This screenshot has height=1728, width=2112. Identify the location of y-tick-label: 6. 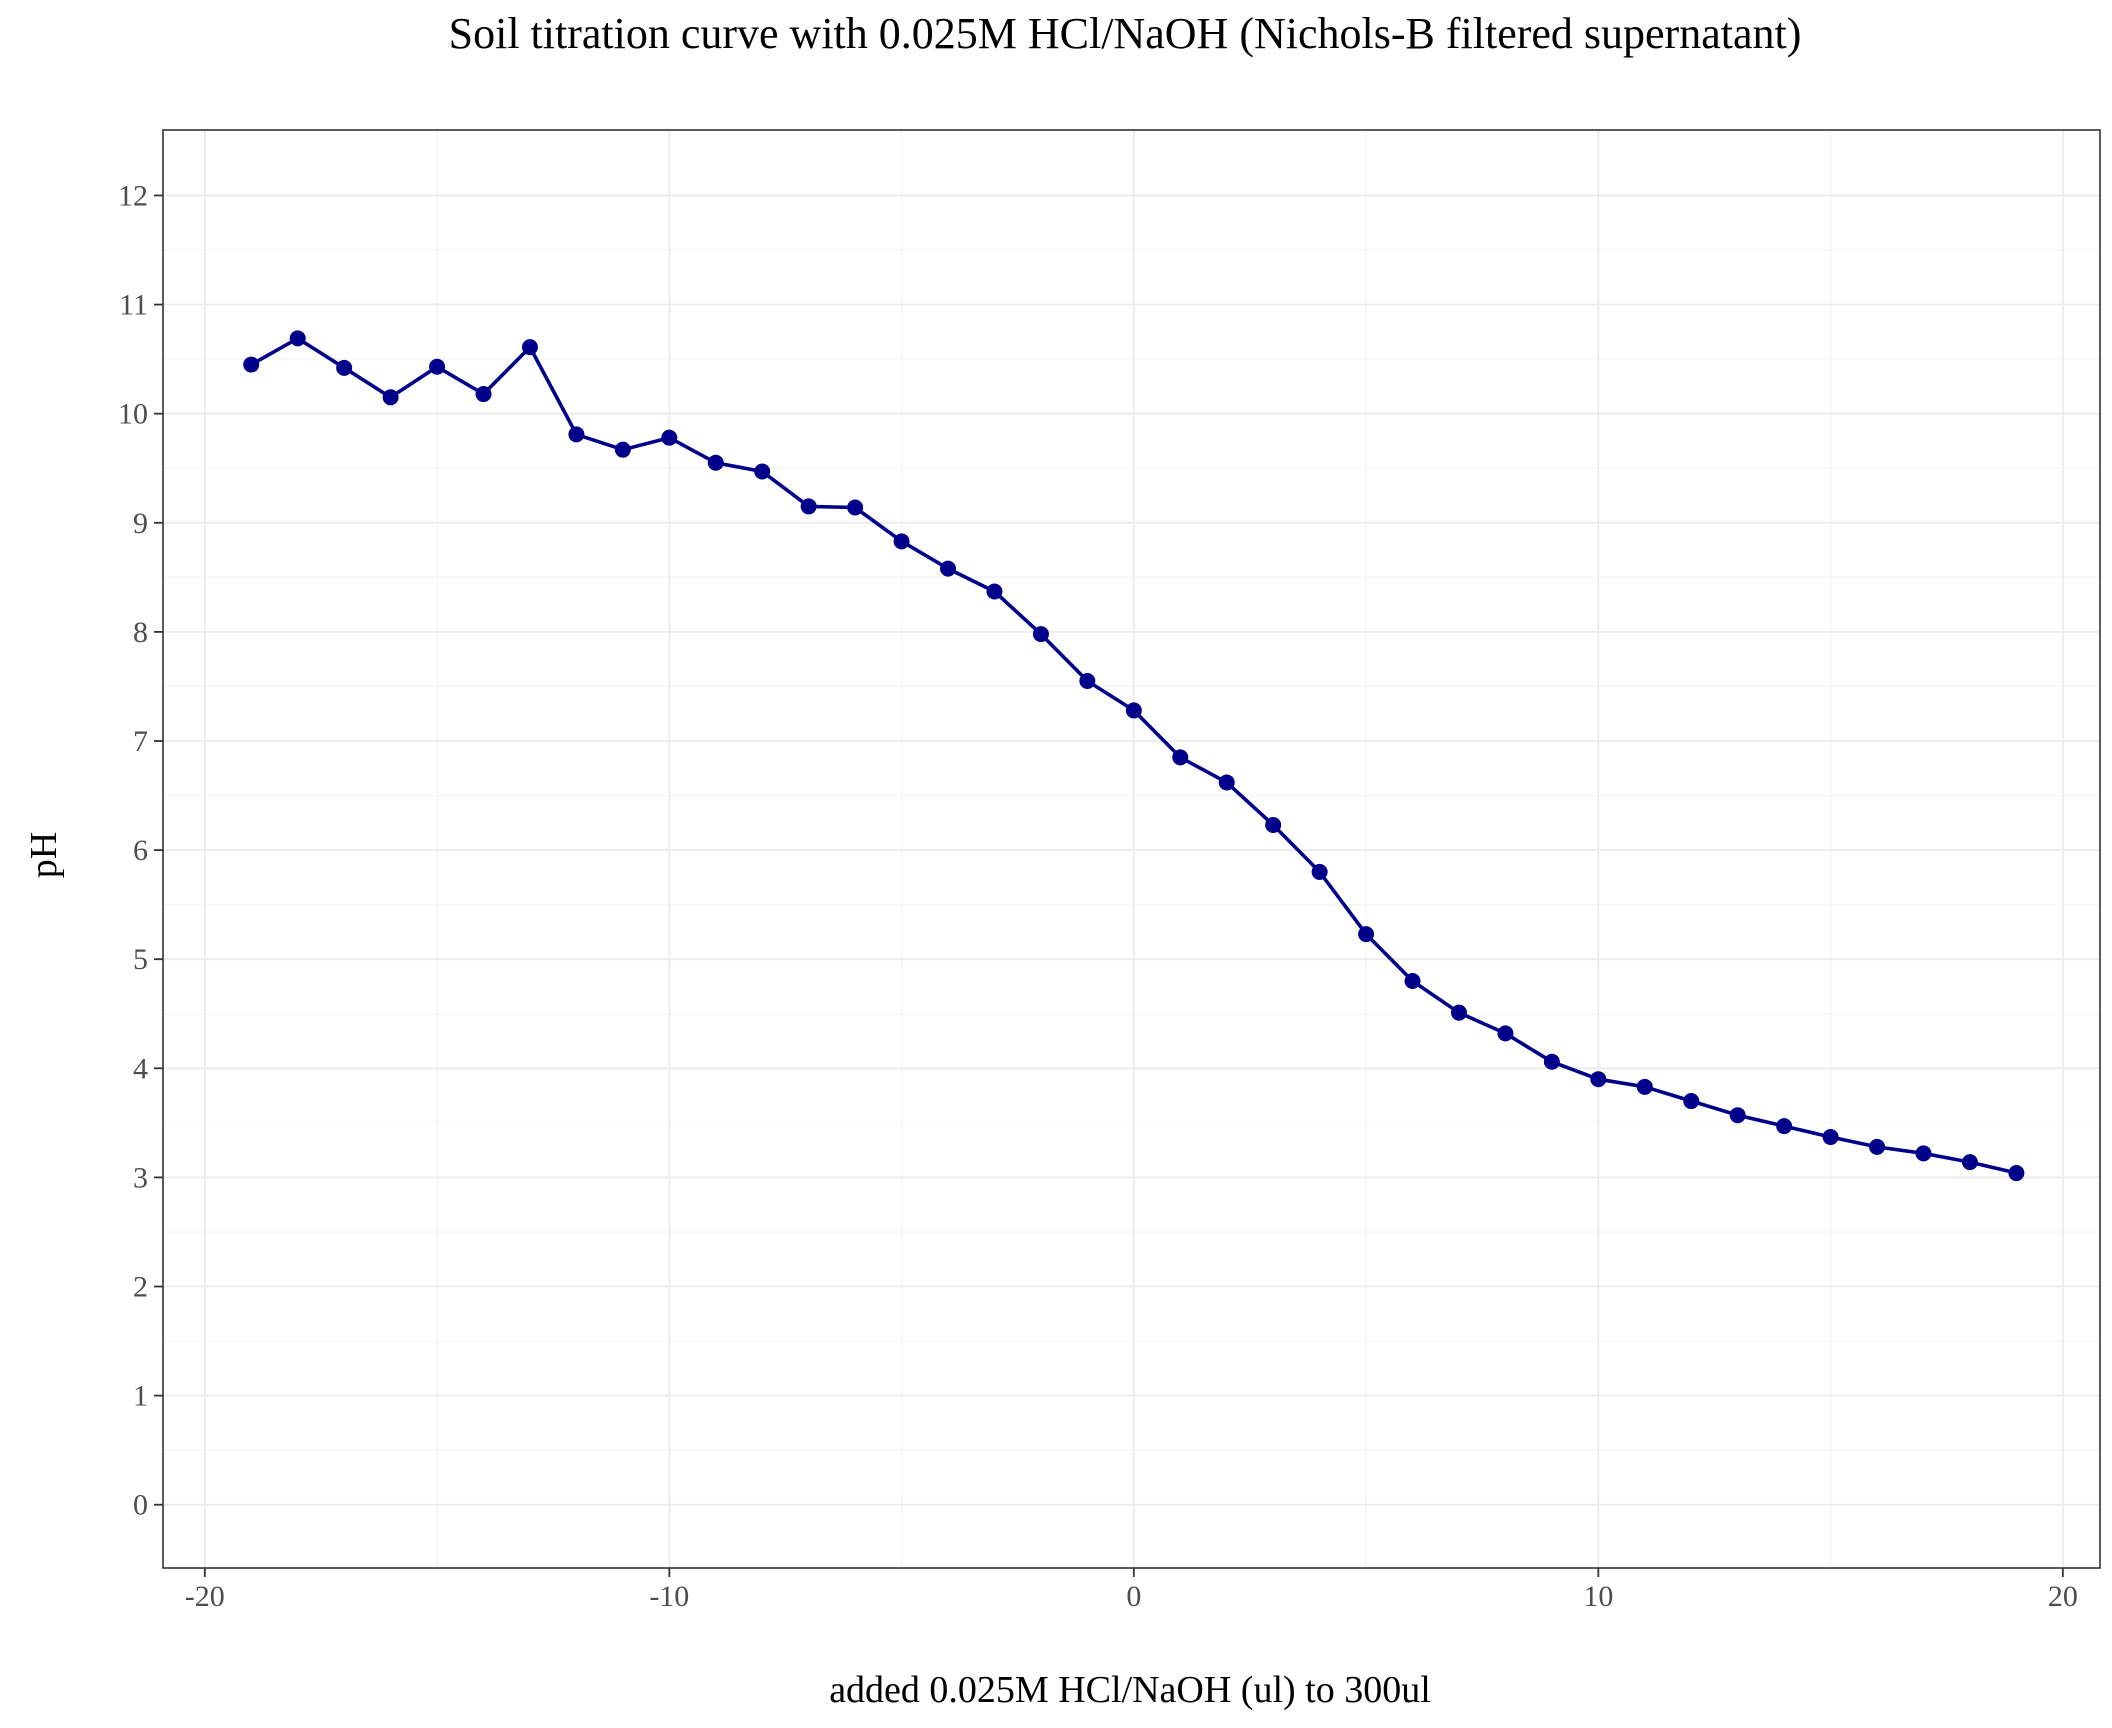
(140, 850).